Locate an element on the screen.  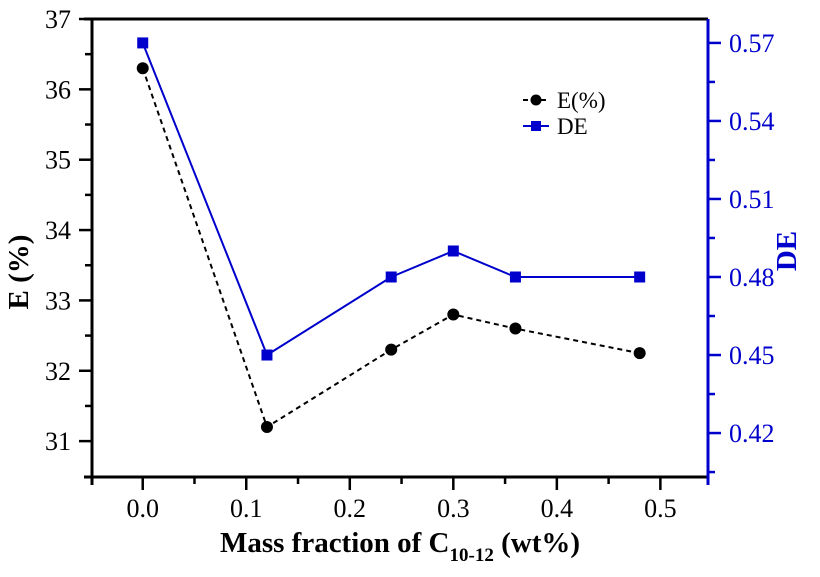
x-axis-title: Mass fraction of C10-12 (wt%) is located at coordinates (400, 546).